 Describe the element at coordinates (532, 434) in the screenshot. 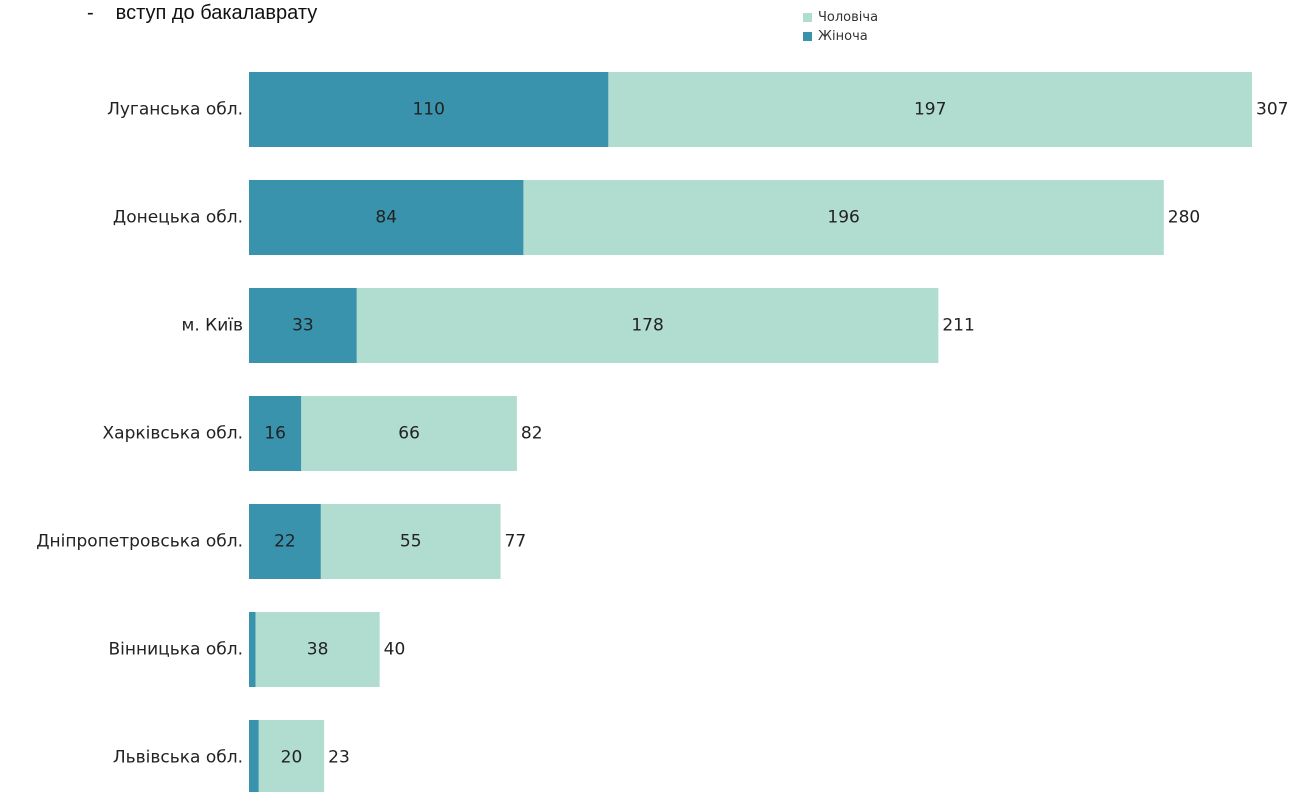

I see `total-label: 82` at that location.